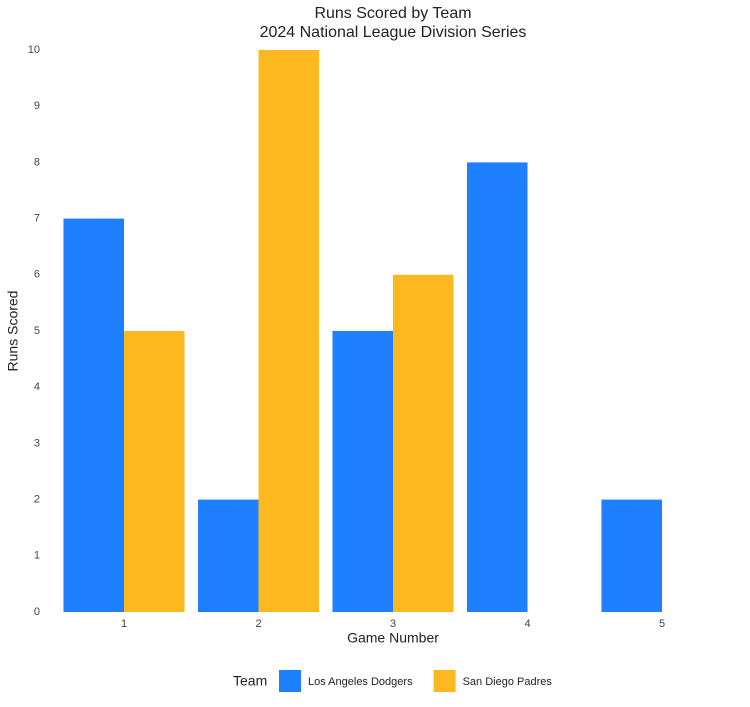 This screenshot has width=750, height=707. What do you see at coordinates (13, 331) in the screenshot?
I see `y-axis-label: Runs Scored` at bounding box center [13, 331].